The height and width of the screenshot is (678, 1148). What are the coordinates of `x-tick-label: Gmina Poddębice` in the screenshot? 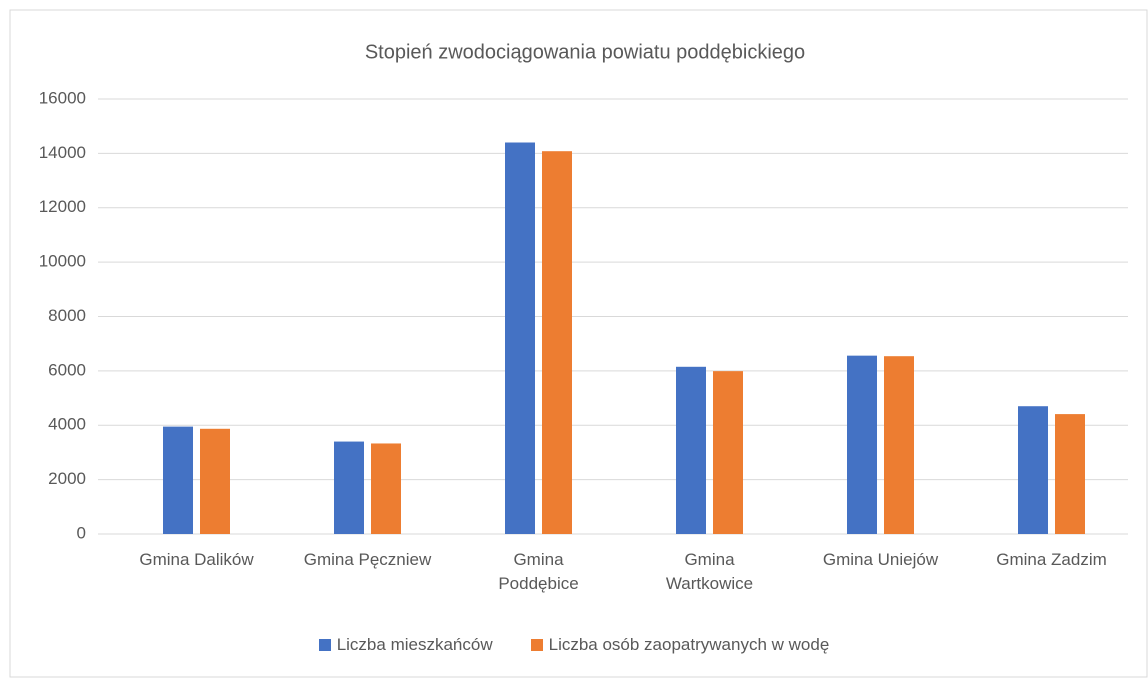 It's located at (538, 571).